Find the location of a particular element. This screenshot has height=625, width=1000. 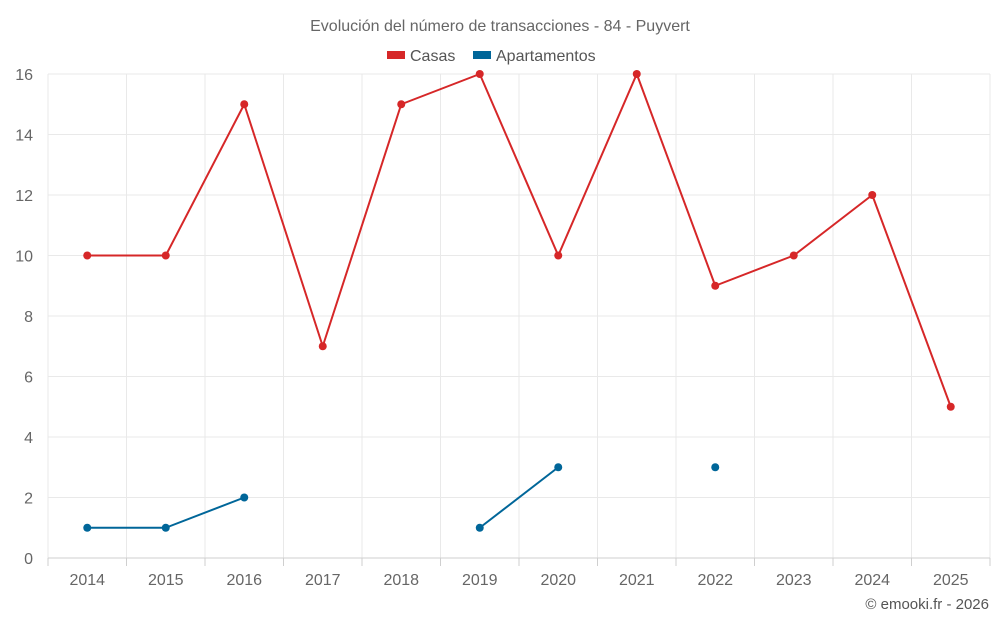

x-tick-label: 2015 is located at coordinates (166, 580).